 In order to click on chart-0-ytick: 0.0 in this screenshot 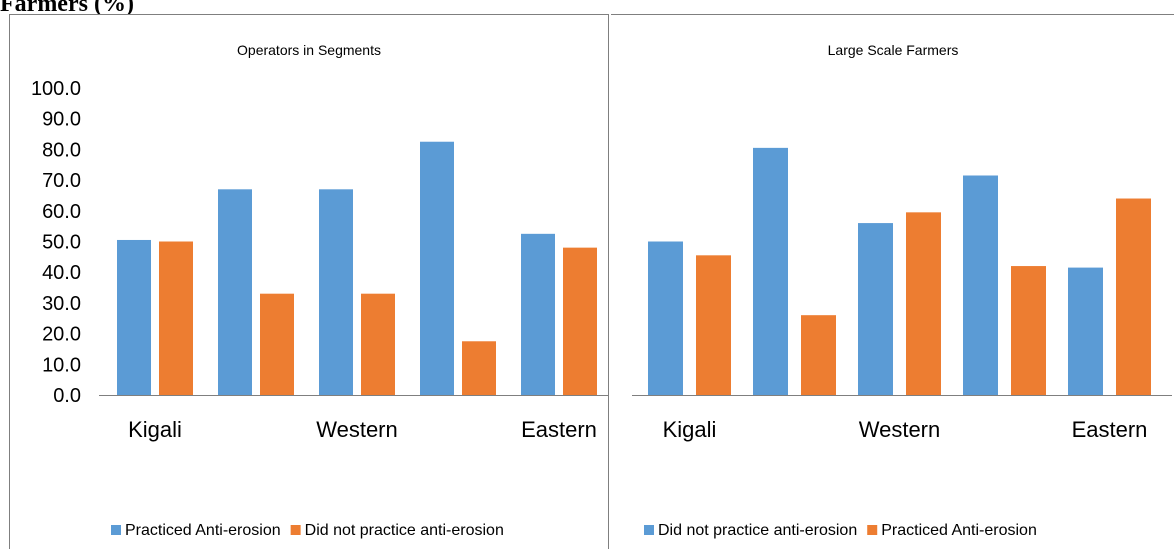, I will do `click(67, 396)`.